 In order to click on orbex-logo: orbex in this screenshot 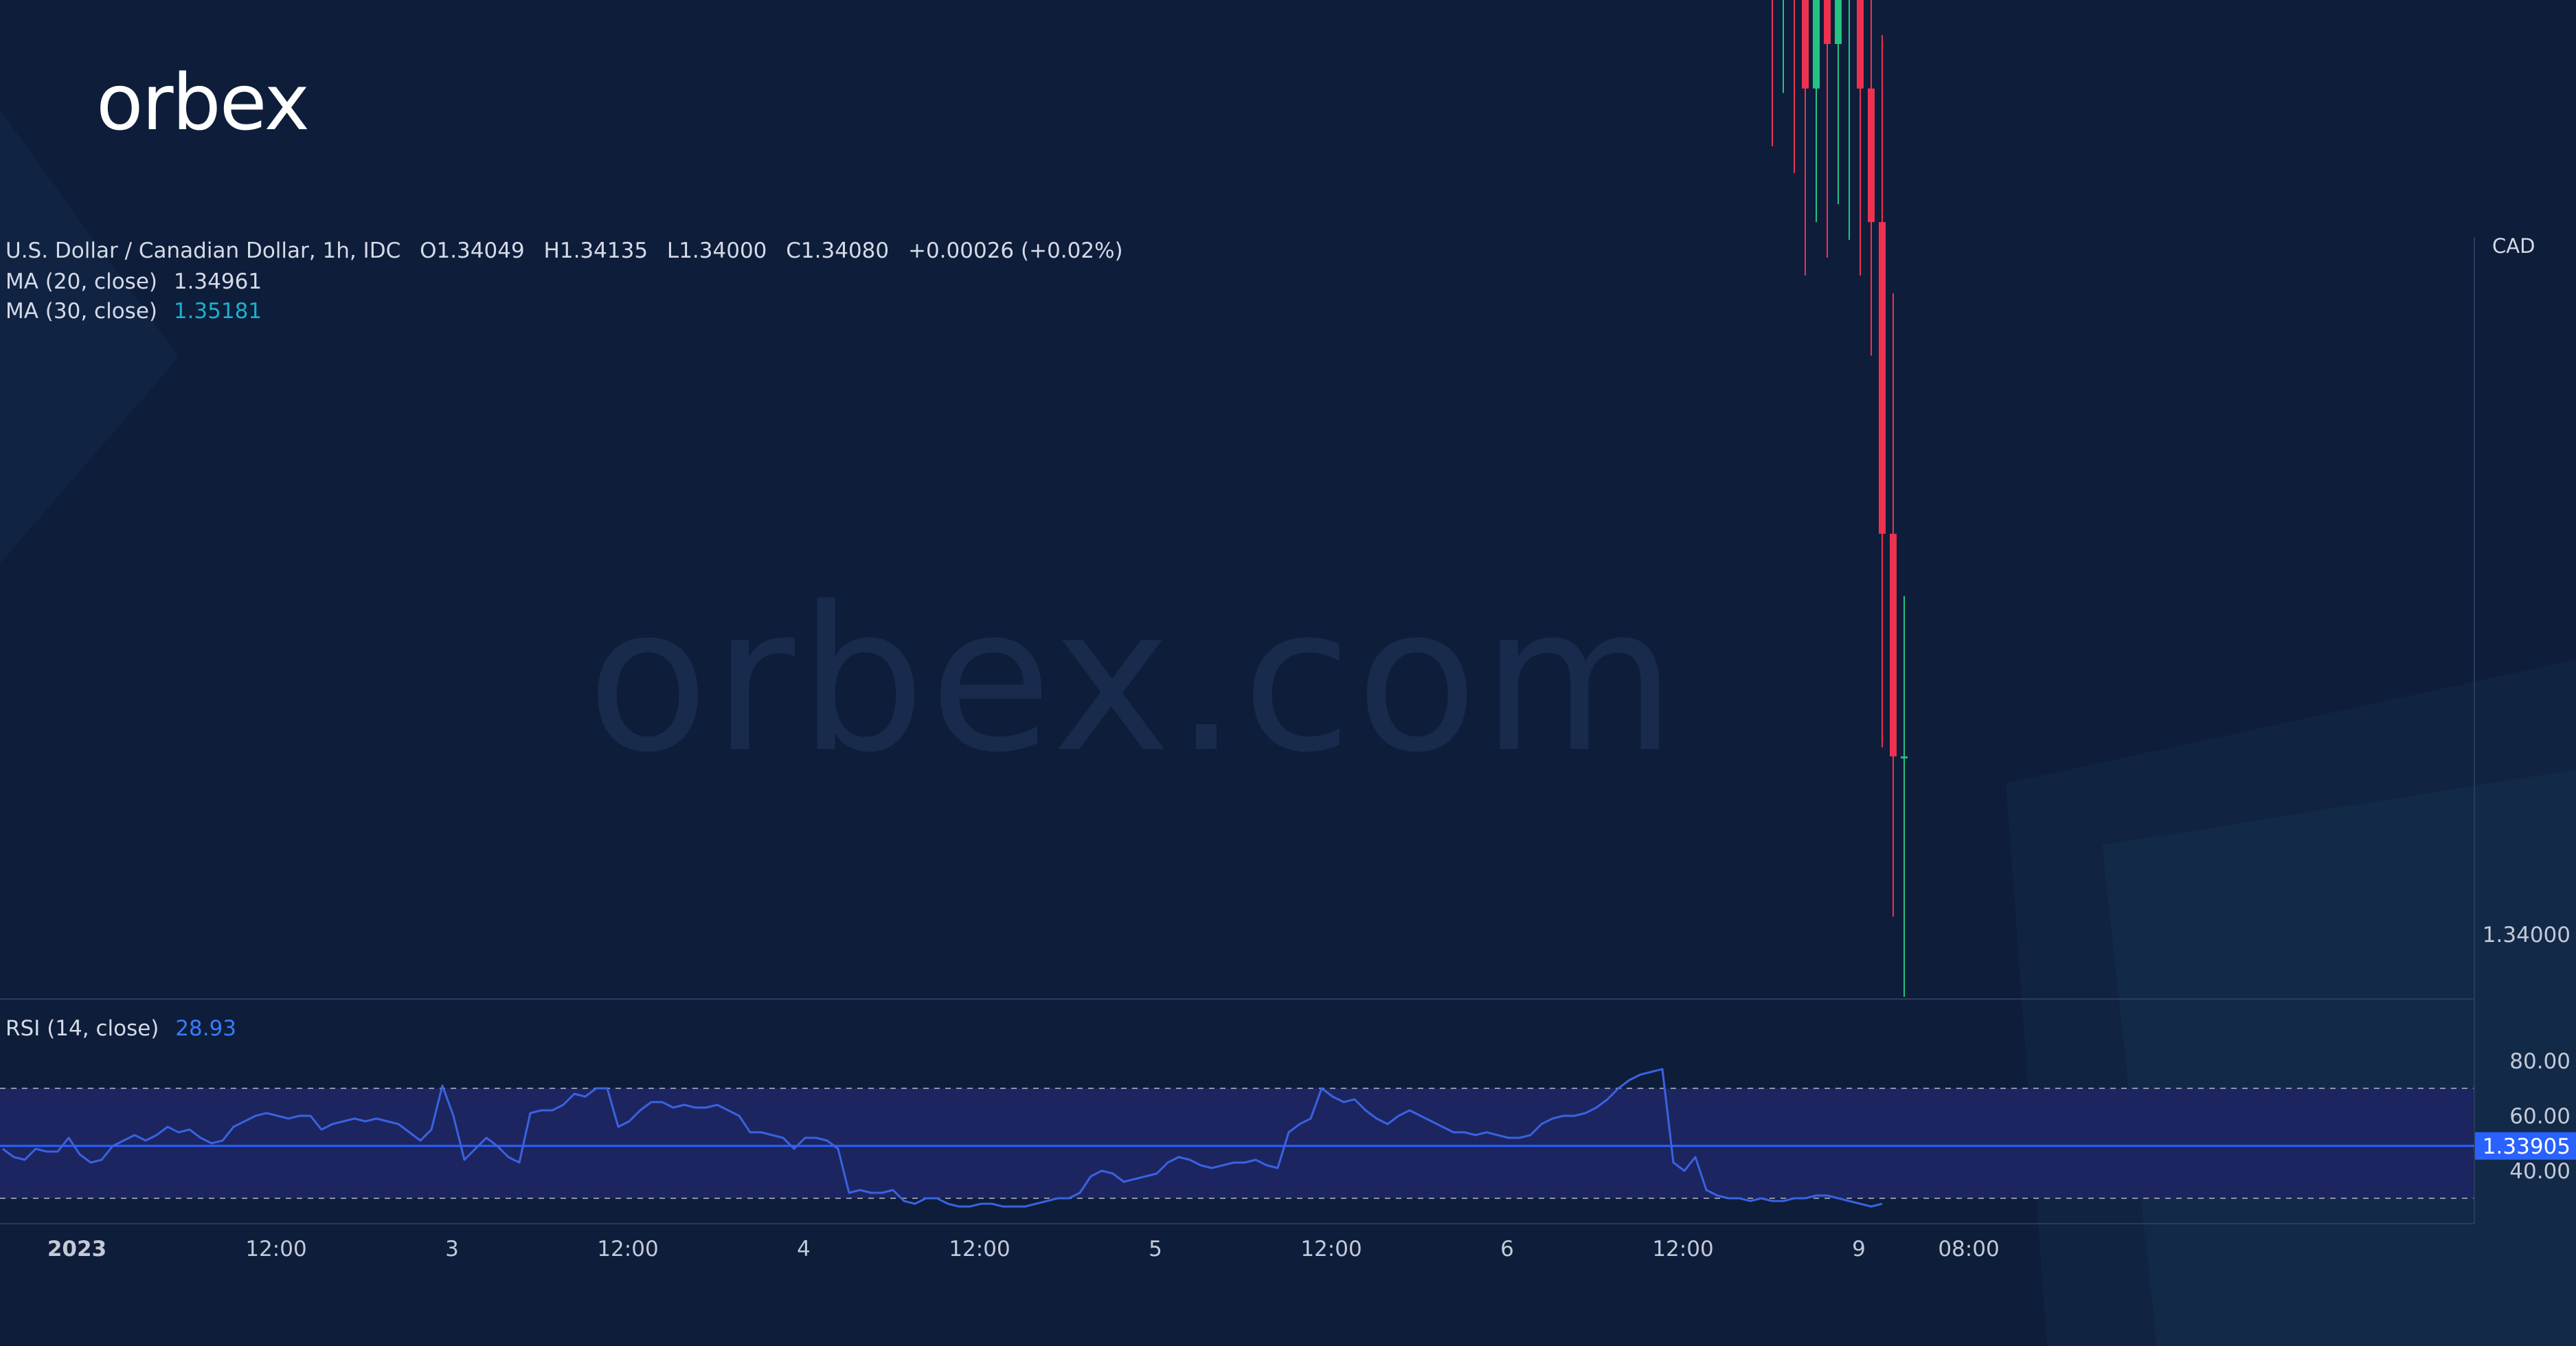, I will do `click(203, 103)`.